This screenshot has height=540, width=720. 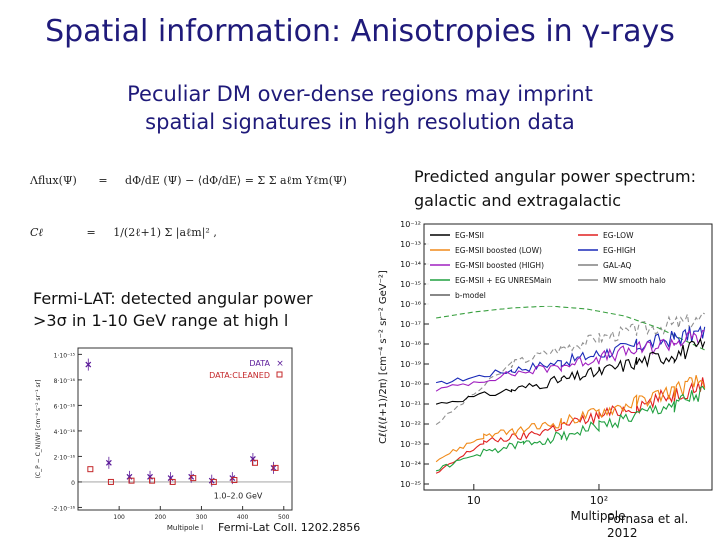 I want to click on legend-label: MW smooth halo, so click(x=634, y=280).